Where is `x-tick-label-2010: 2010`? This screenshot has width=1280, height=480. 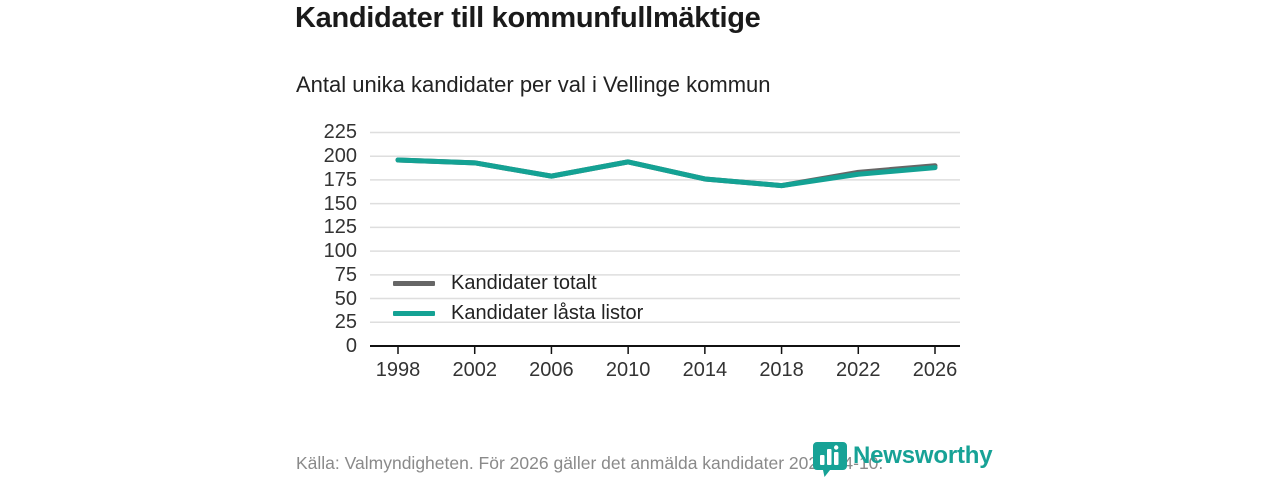 x-tick-label-2010: 2010 is located at coordinates (628, 370).